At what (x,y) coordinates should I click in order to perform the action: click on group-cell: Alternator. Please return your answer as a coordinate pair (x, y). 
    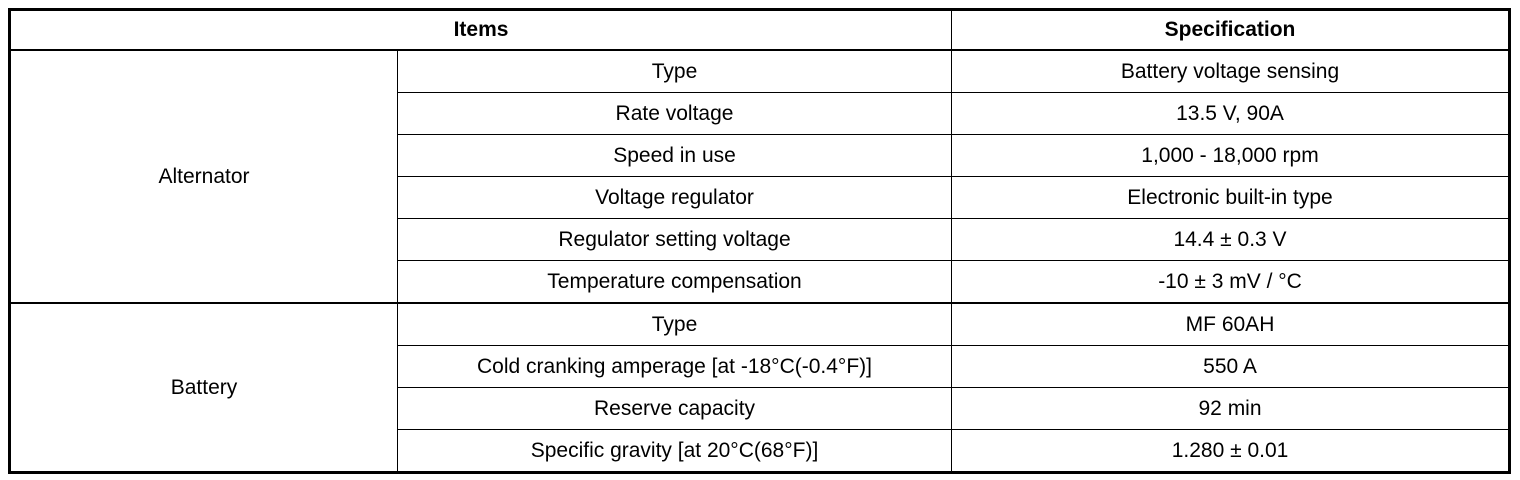
    Looking at the image, I should click on (203, 176).